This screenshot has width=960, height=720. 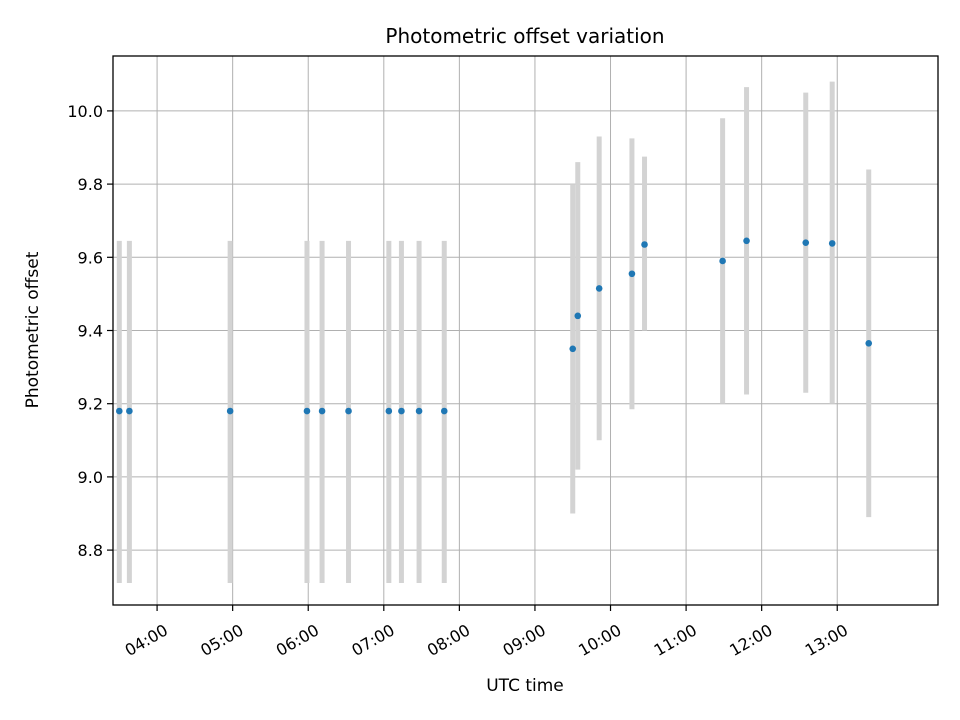 What do you see at coordinates (90, 404) in the screenshot?
I see `y-tick-label: 9.2` at bounding box center [90, 404].